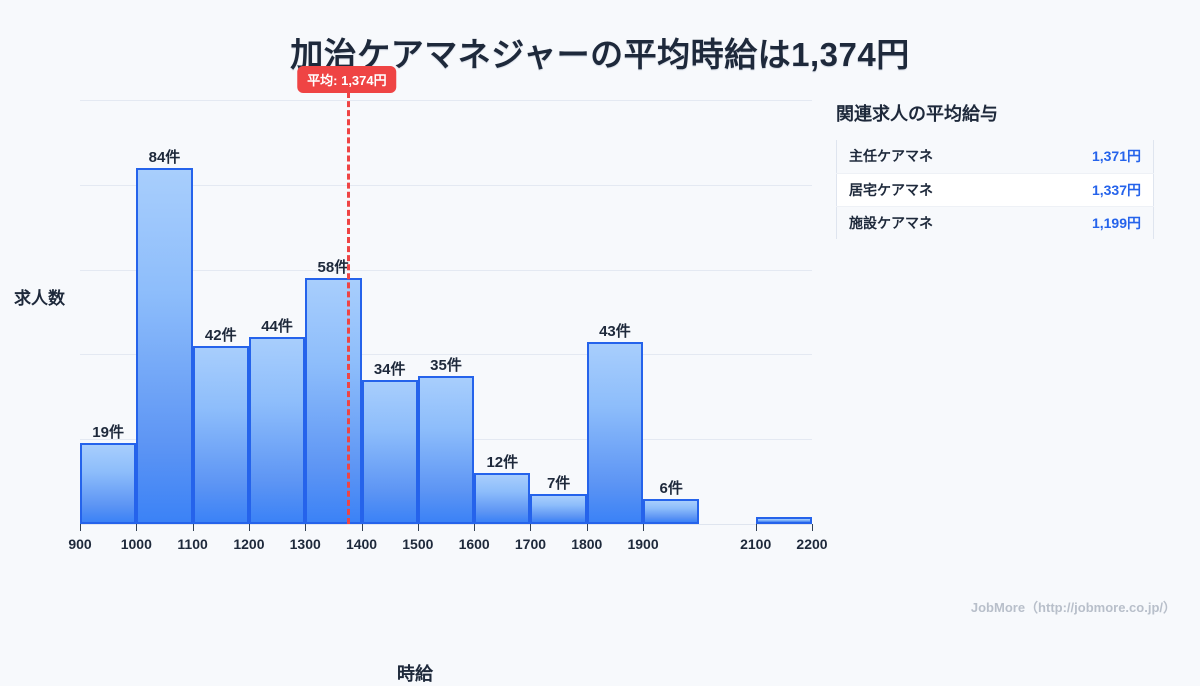 The width and height of the screenshot is (1200, 686). What do you see at coordinates (891, 222) in the screenshot?
I see `row-label: 施設ケアマネ` at bounding box center [891, 222].